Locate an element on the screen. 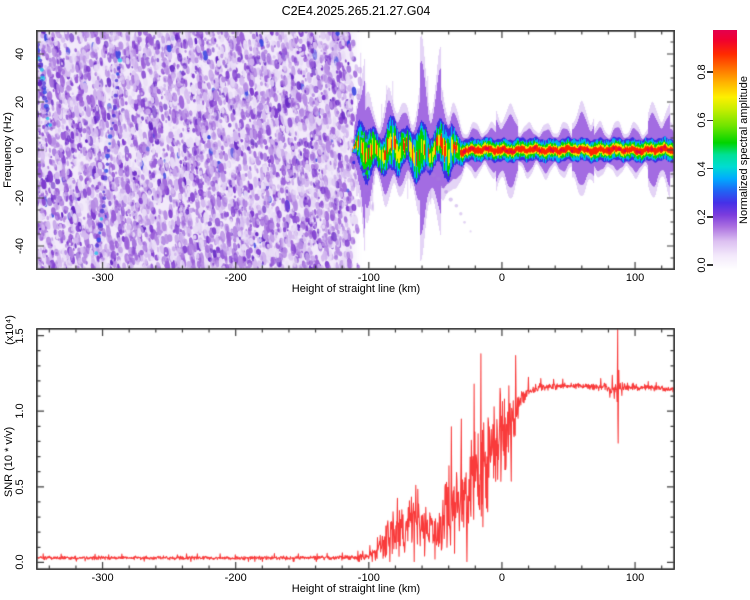 This screenshot has height=600, width=750. snr-x-tick-label: -300 is located at coordinates (102, 578).